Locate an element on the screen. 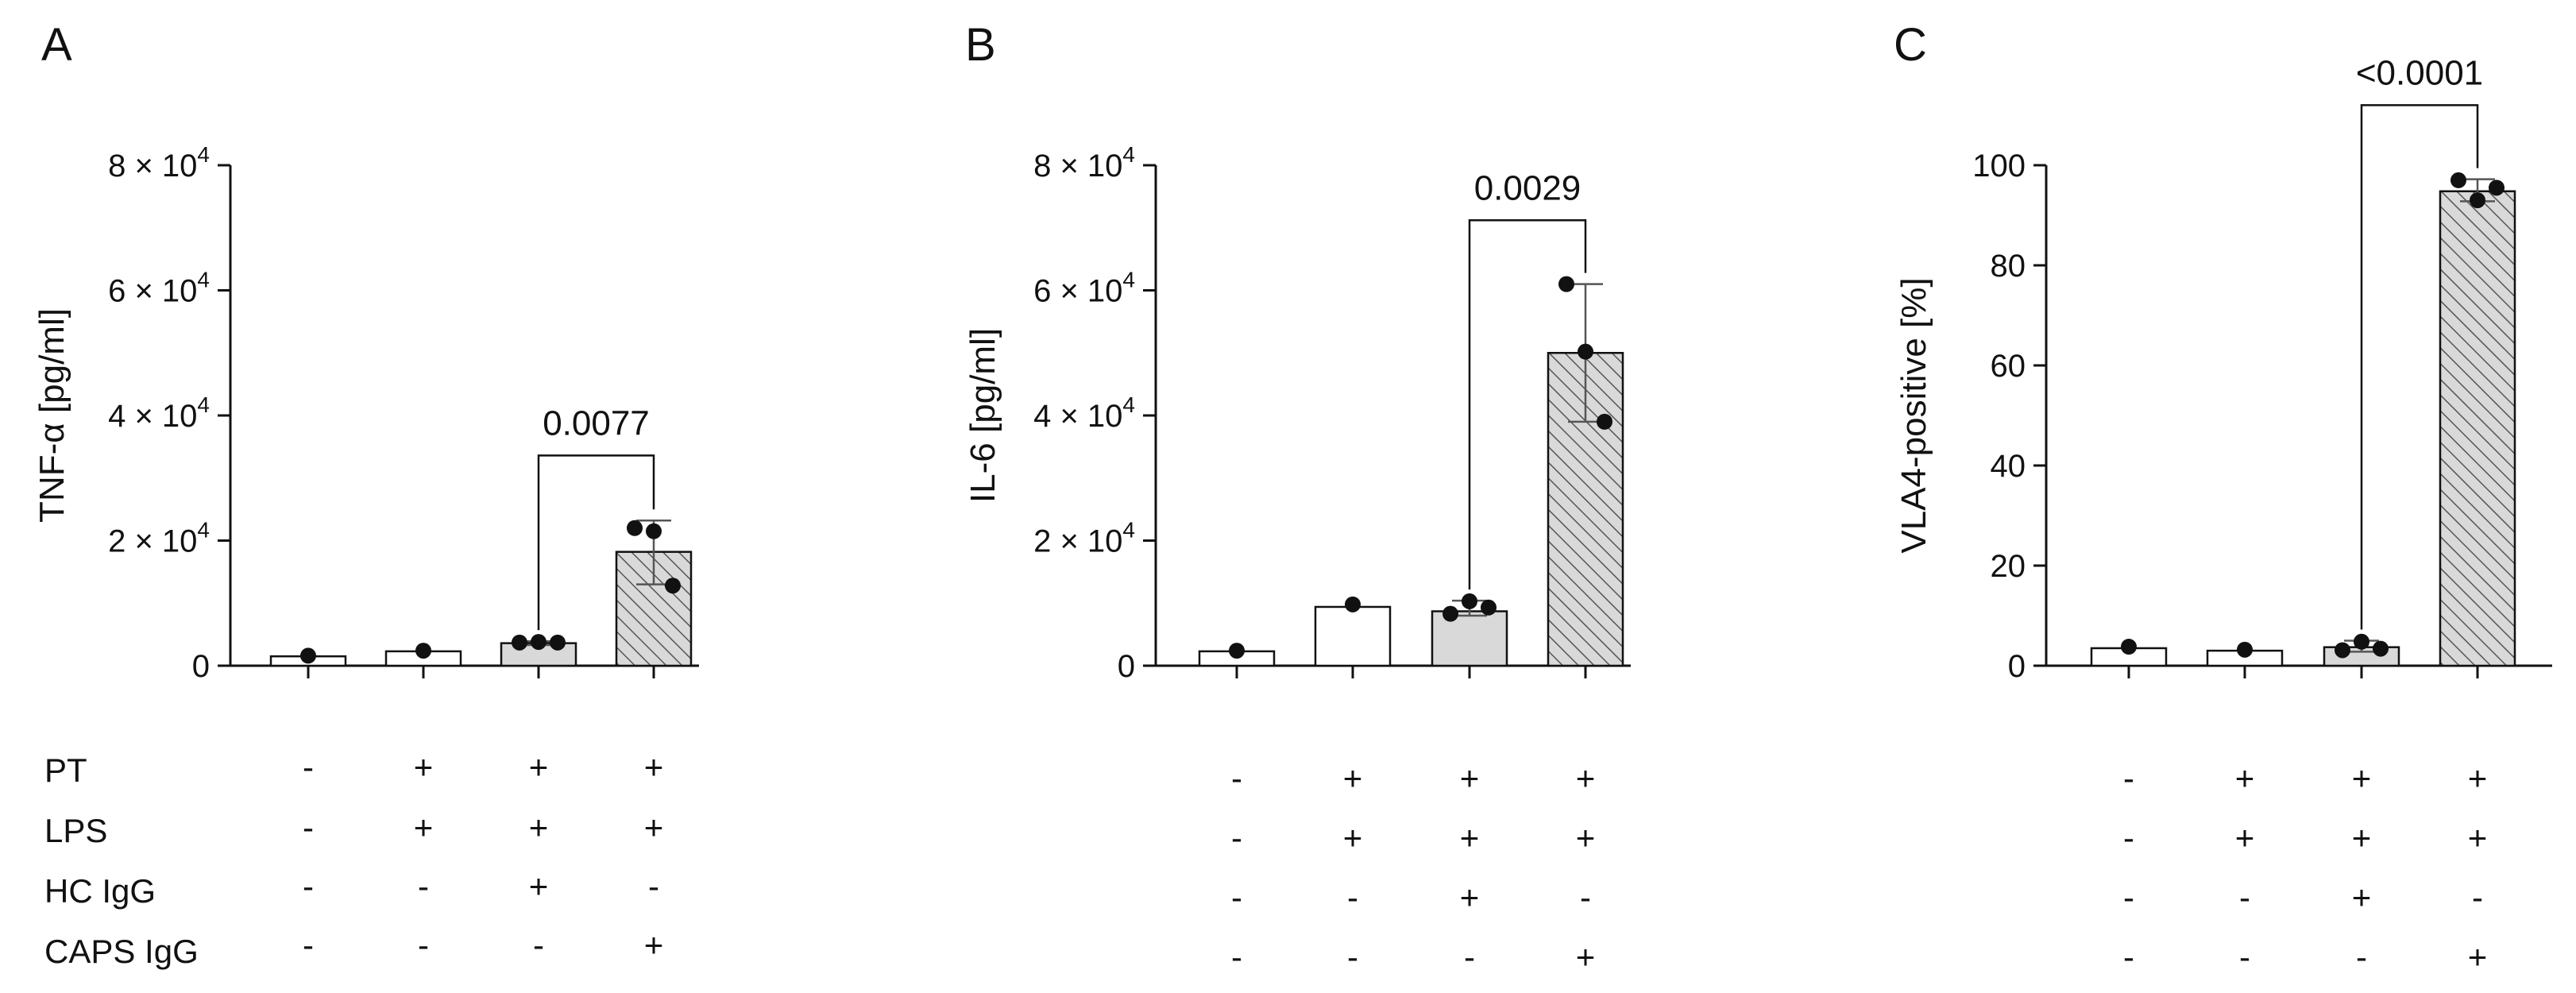  condition-label-caps-igg: CAPS IgG is located at coordinates (121, 951).